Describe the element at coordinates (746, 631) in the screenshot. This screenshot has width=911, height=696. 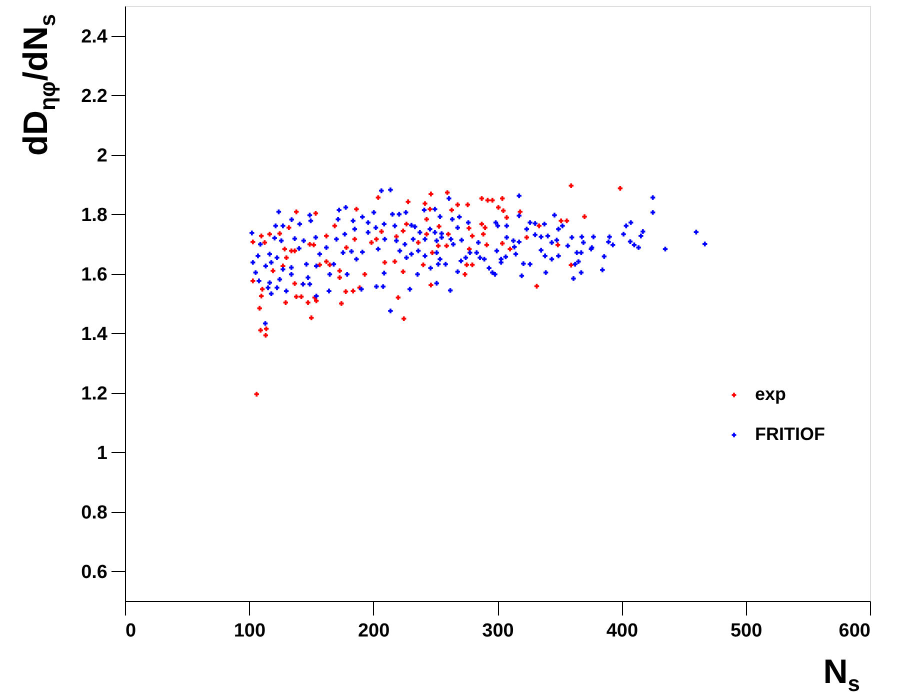
I see `x-tick-label: 500` at that location.